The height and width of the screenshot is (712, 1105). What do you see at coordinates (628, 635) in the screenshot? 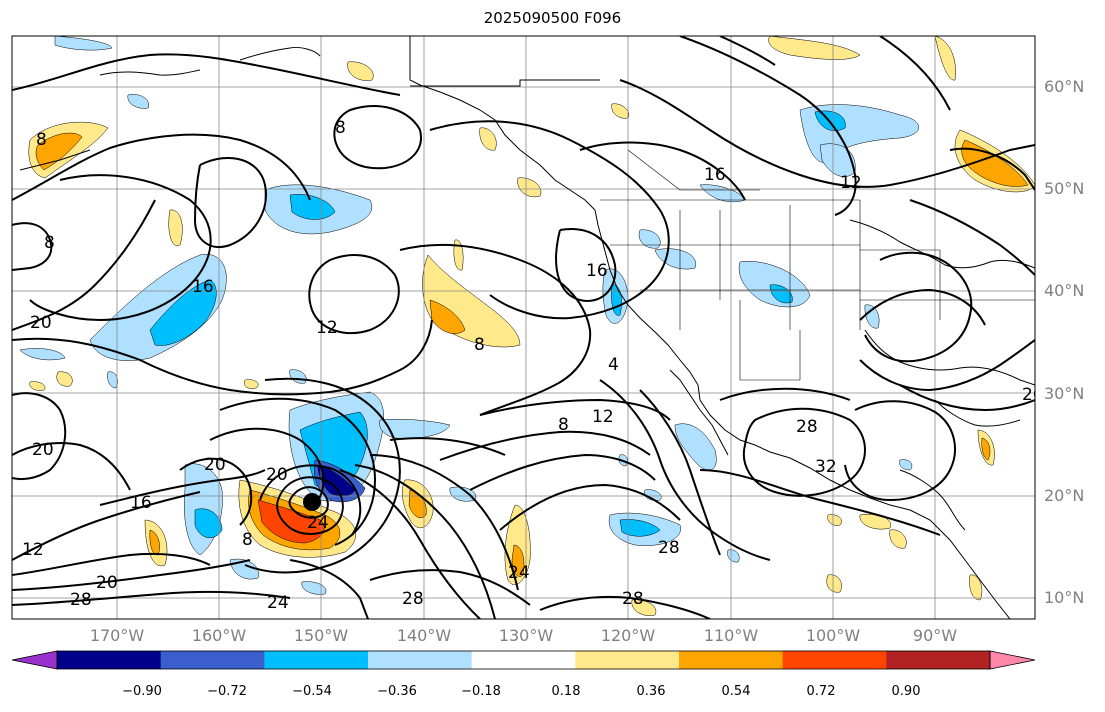
I see `lon-label: 120°W` at bounding box center [628, 635].